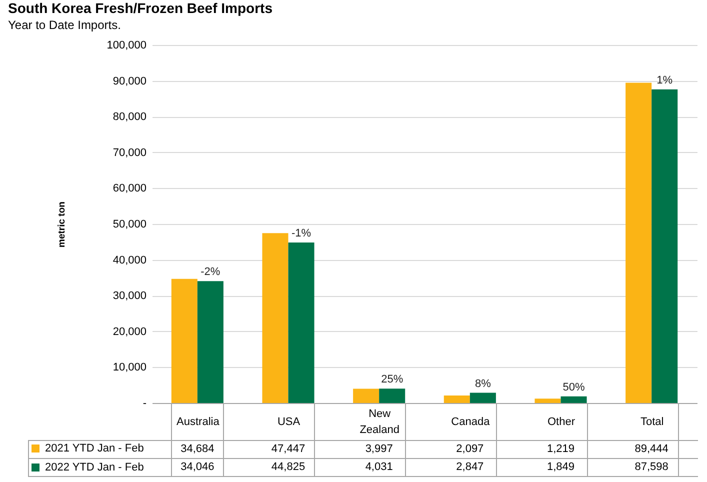 The image size is (707, 482). What do you see at coordinates (651, 449) in the screenshot?
I see `data-label: 89,444` at bounding box center [651, 449].